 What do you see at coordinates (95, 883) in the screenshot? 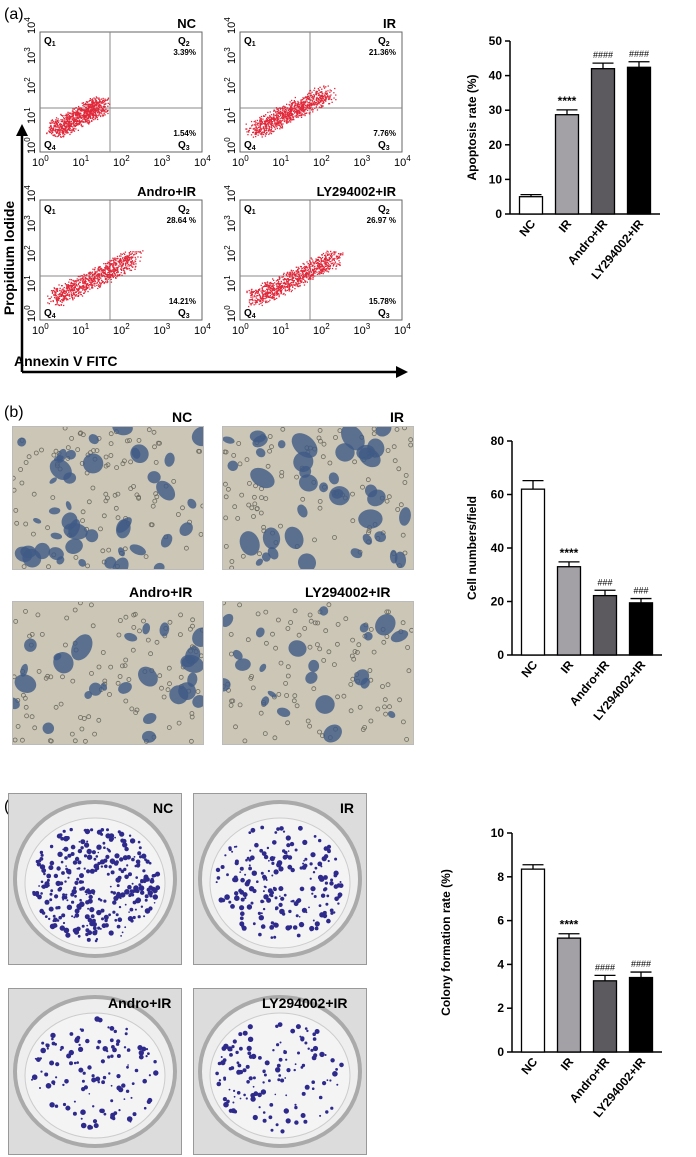
I see `dish-well` at bounding box center [95, 883].